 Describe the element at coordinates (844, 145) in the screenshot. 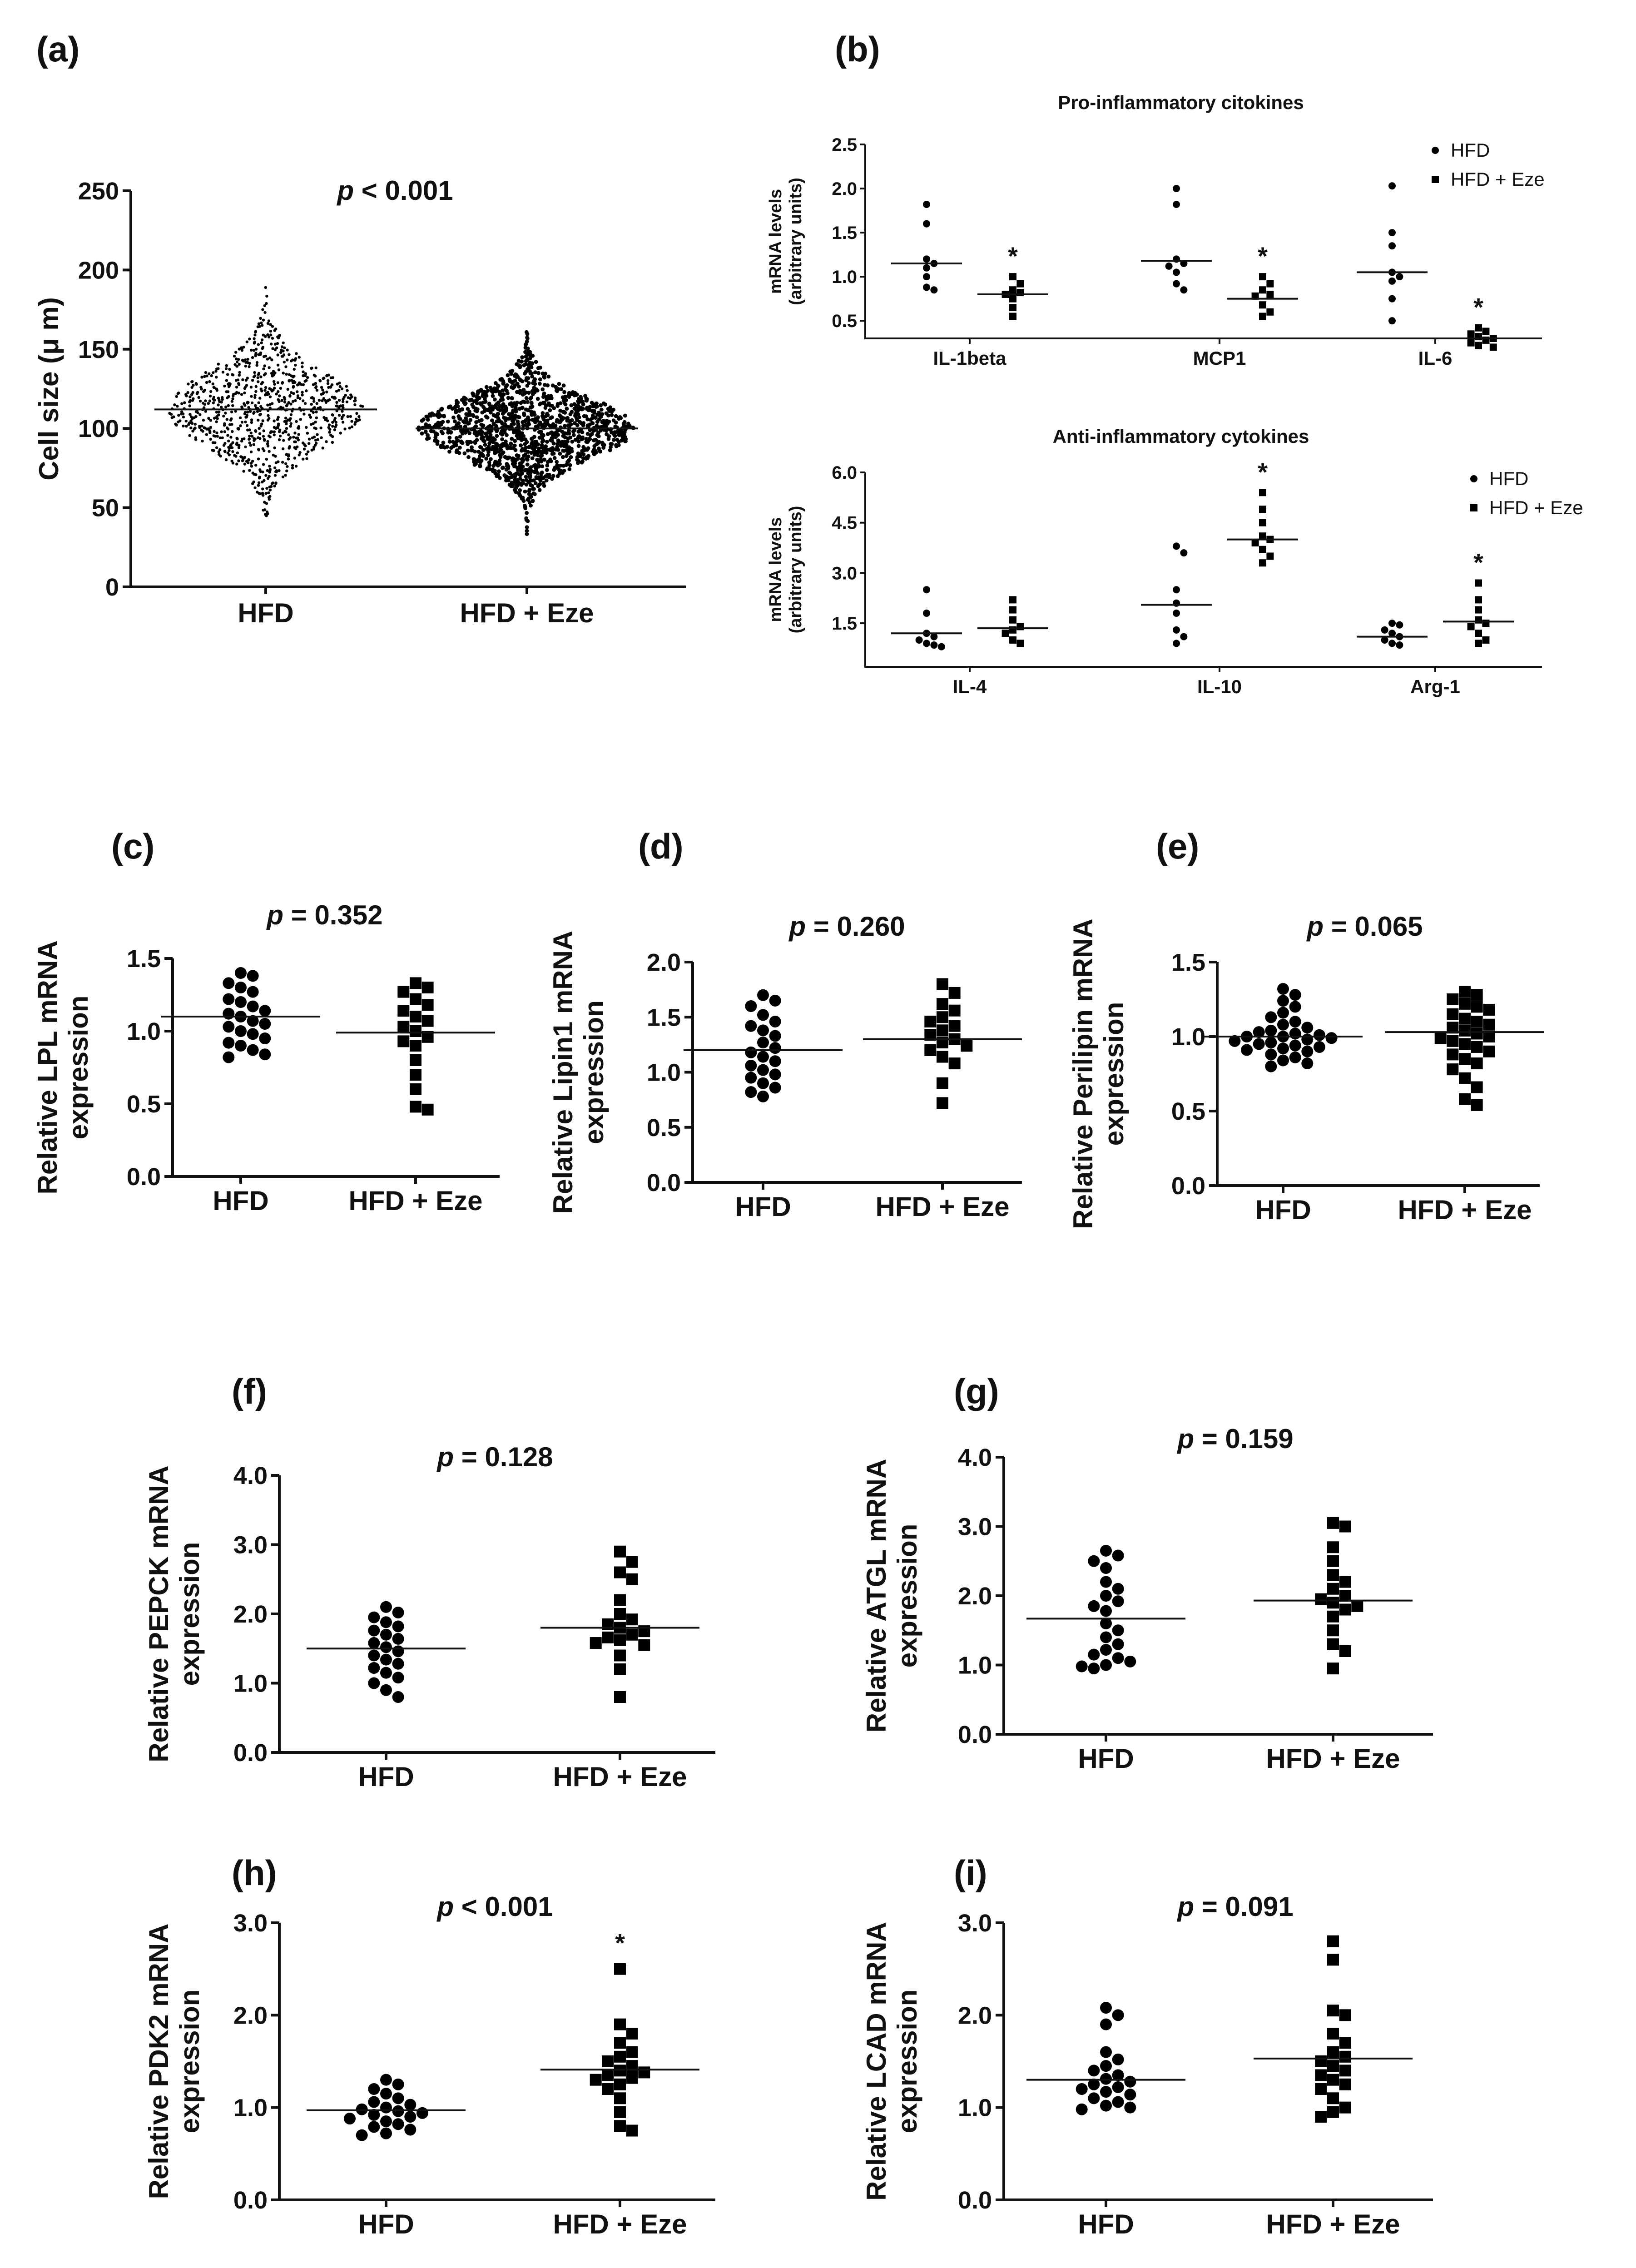

I see `y-tick-label: 2.5` at that location.